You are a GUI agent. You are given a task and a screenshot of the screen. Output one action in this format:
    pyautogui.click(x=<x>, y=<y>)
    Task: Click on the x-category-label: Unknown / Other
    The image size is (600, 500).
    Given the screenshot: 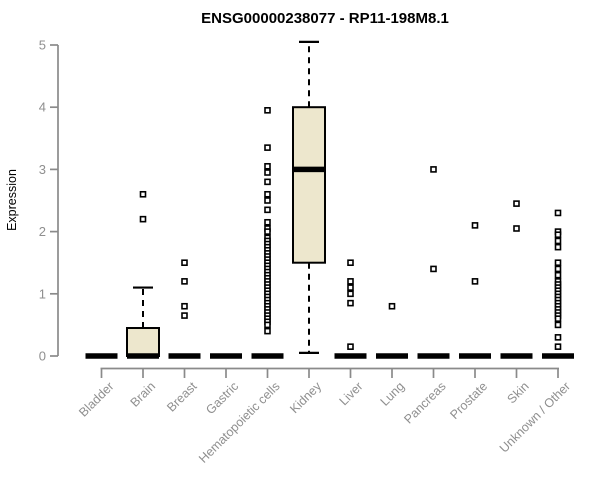 What is the action you would take?
    pyautogui.click(x=535, y=417)
    